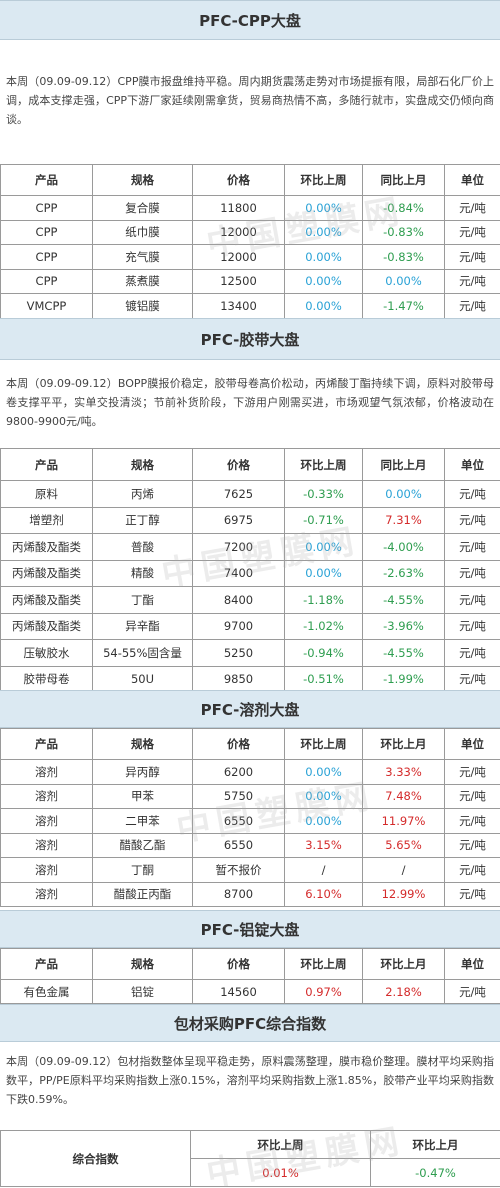 Image resolution: width=500 pixels, height=1188 pixels. I want to click on table-row: 溶剂 醋酸正丙酯 8700 6.10% 12.99% 元/吨, so click(250, 894).